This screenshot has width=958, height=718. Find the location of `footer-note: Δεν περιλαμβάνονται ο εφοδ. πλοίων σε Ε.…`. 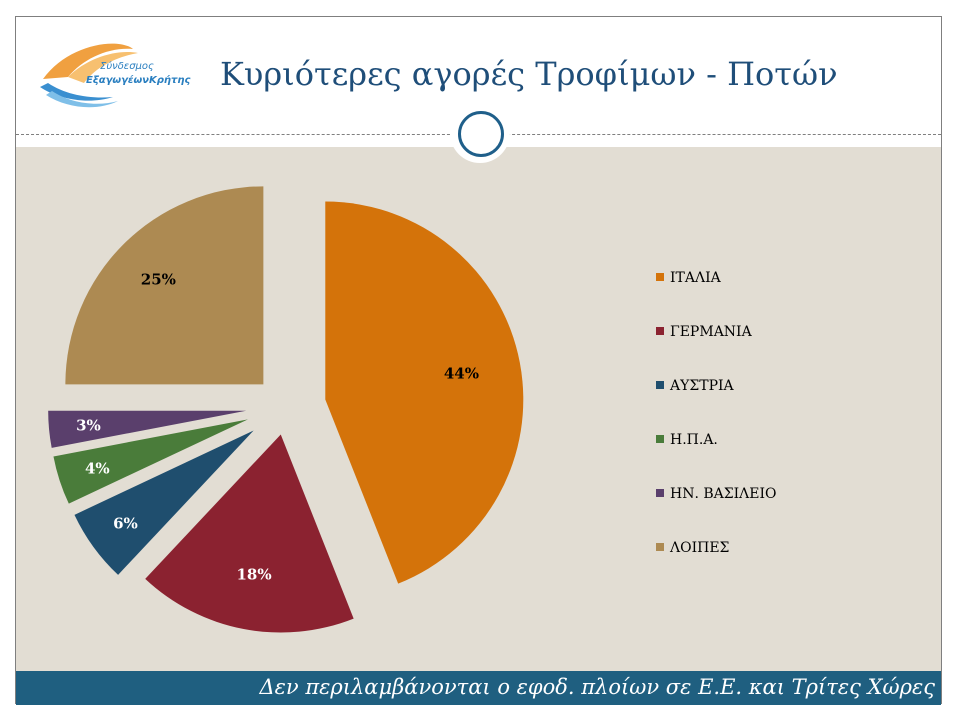

footer-note: Δεν περιλαμβάνονται ο εφοδ. πλοίων σε Ε.… is located at coordinates (597, 687).